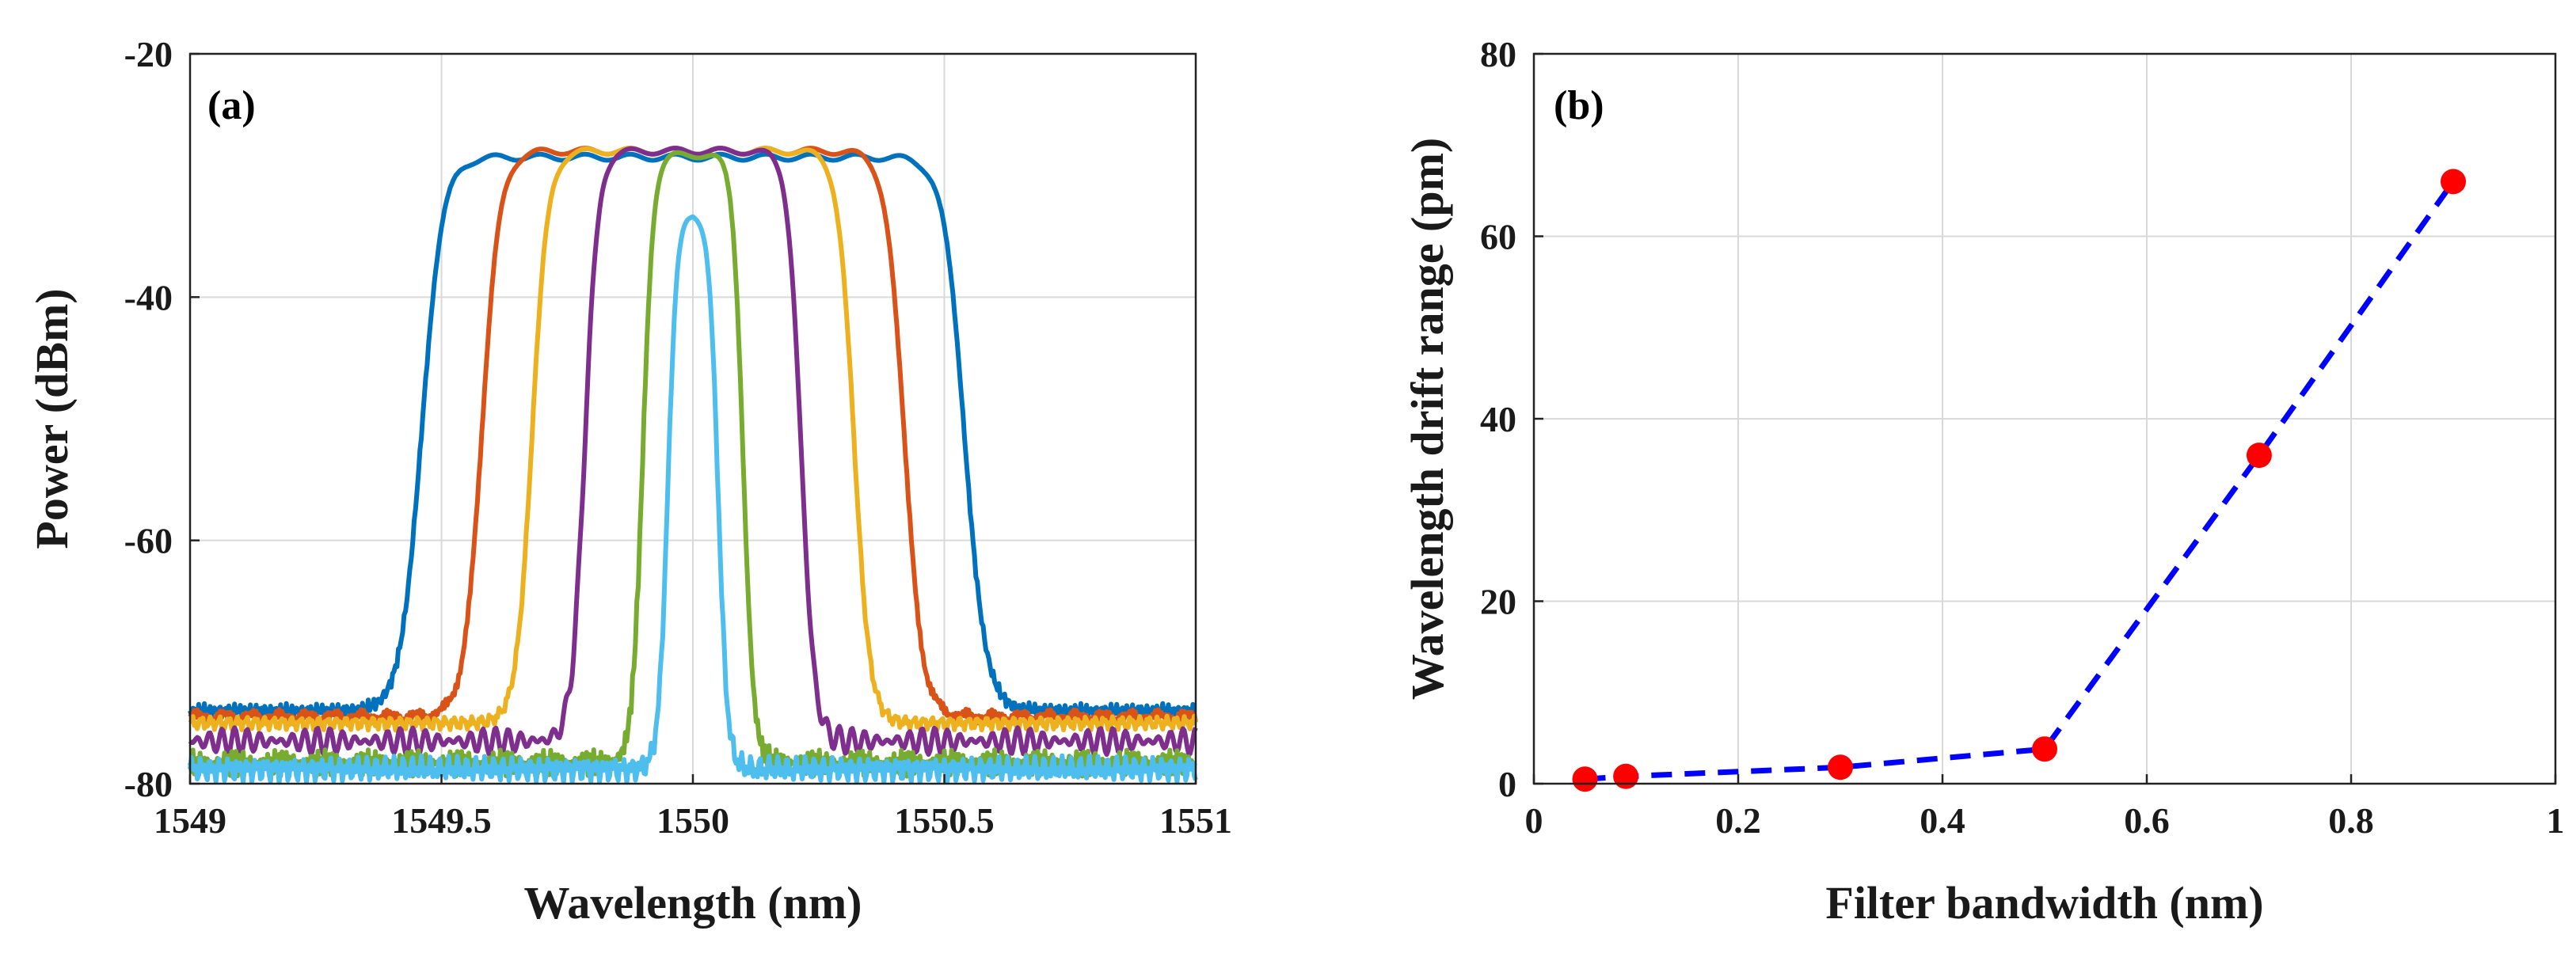 The width and height of the screenshot is (2576, 961). I want to click on panel-a-ylabel: Power (dBm), so click(52, 419).